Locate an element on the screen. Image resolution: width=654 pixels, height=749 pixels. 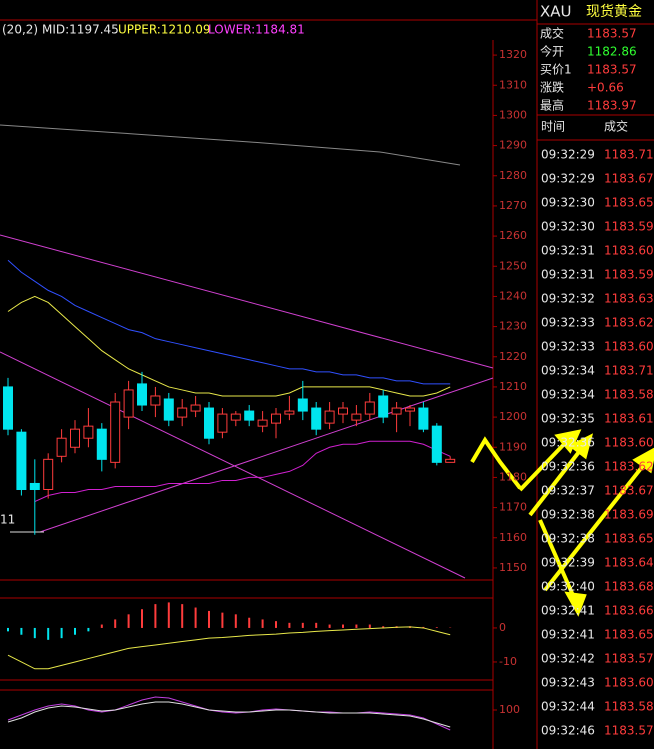
indicator-upper: UPPER:1210.09 is located at coordinates (164, 30).